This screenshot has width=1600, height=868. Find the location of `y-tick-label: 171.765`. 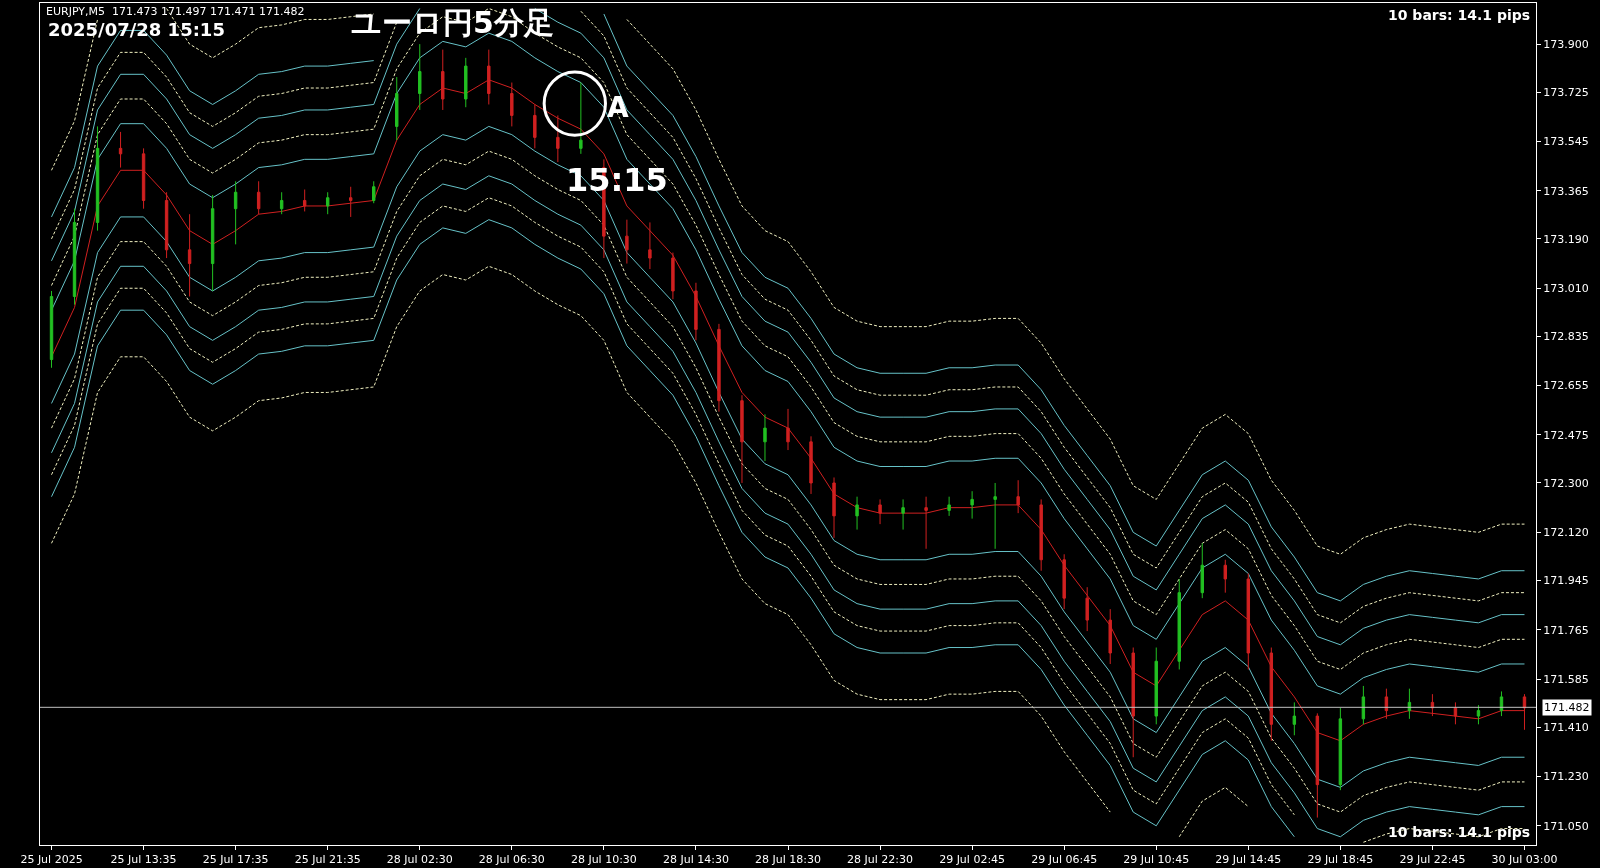

y-tick-label: 171.765 is located at coordinates (1566, 630).